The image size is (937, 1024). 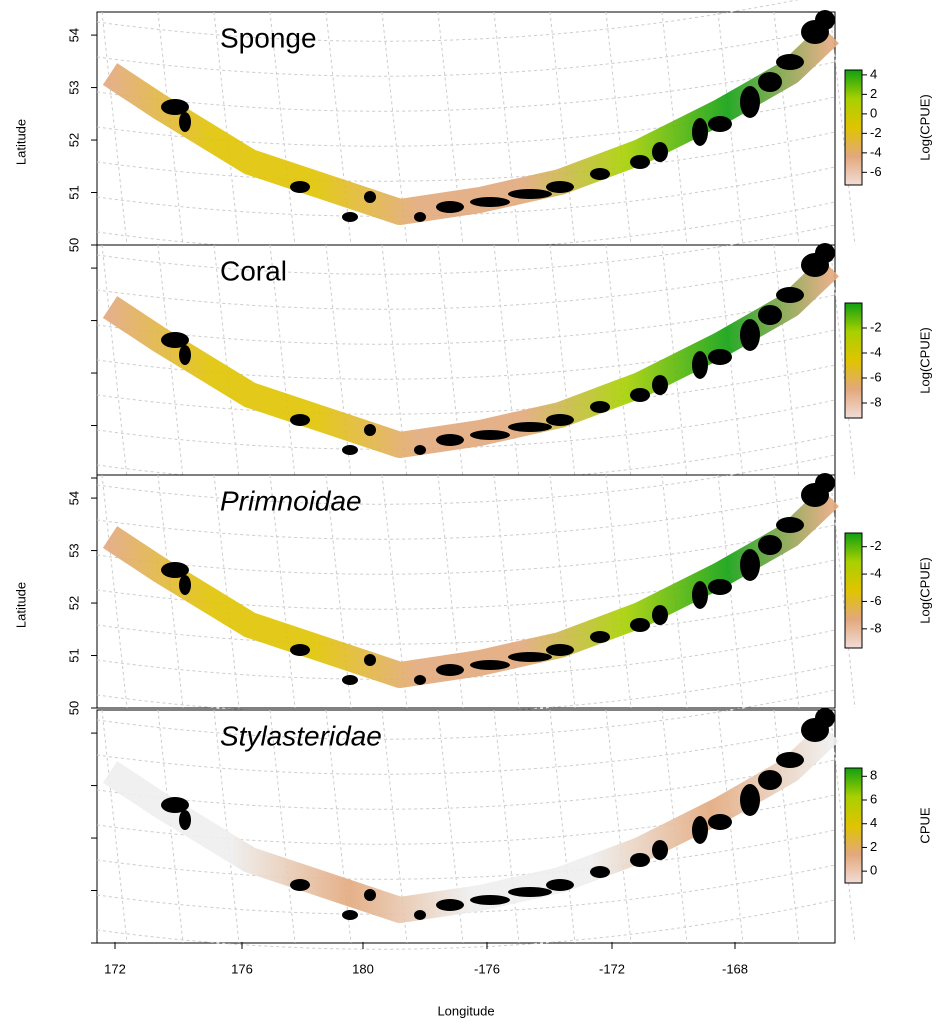 I want to click on panel-title: Sponge, so click(x=268, y=37).